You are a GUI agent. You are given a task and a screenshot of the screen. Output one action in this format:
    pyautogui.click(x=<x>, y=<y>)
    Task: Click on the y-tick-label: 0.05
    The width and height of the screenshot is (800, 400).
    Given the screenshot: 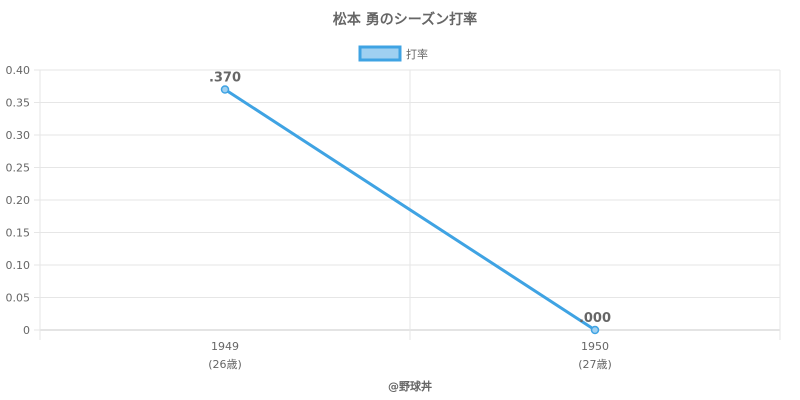 What is the action you would take?
    pyautogui.click(x=18, y=298)
    